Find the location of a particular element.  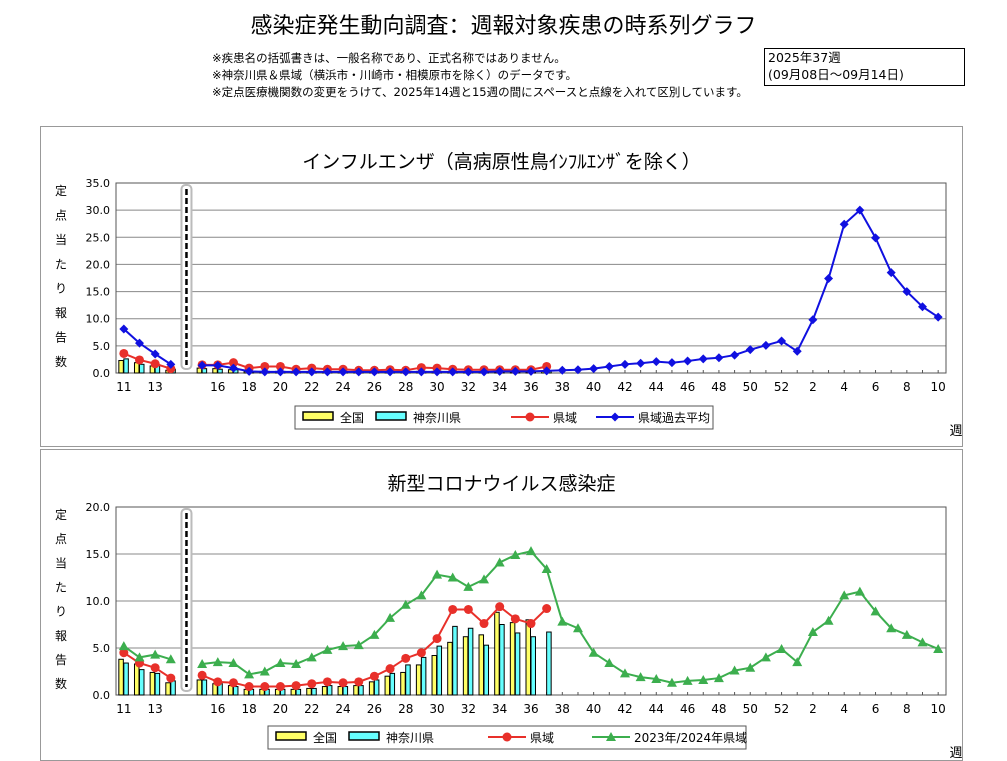

x-tick-label: 34 is located at coordinates (499, 709).